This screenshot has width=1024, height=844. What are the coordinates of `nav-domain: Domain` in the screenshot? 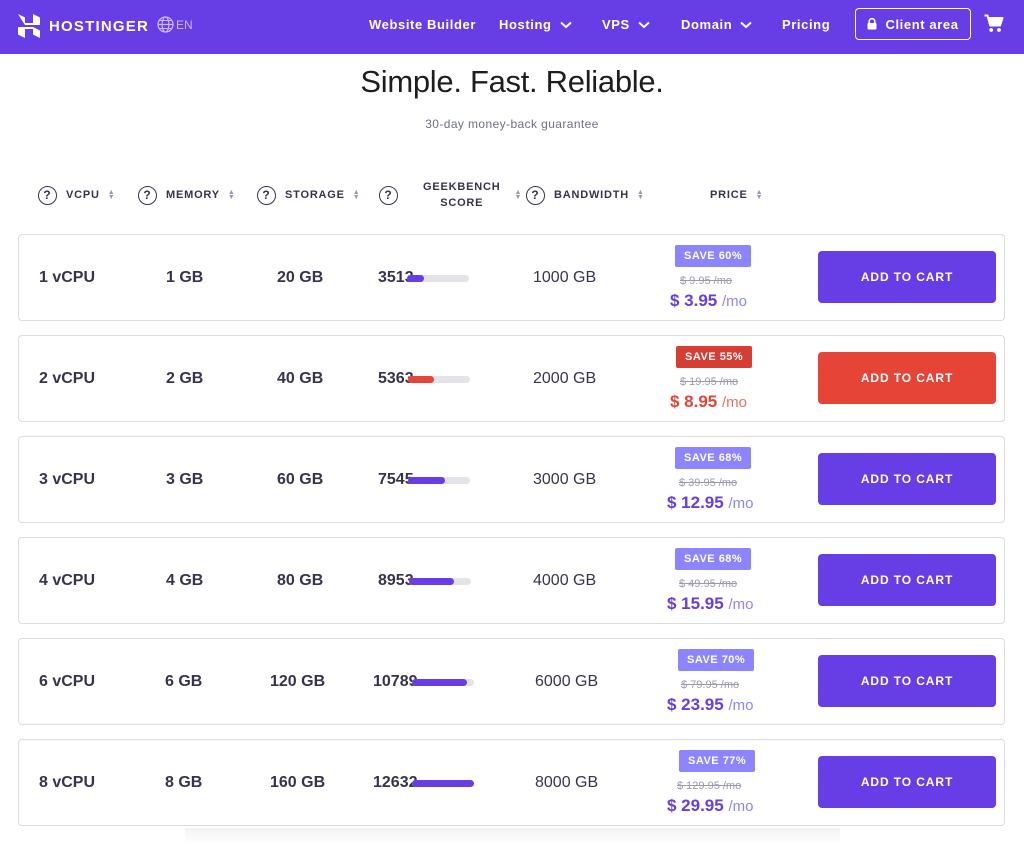 It's located at (716, 24).